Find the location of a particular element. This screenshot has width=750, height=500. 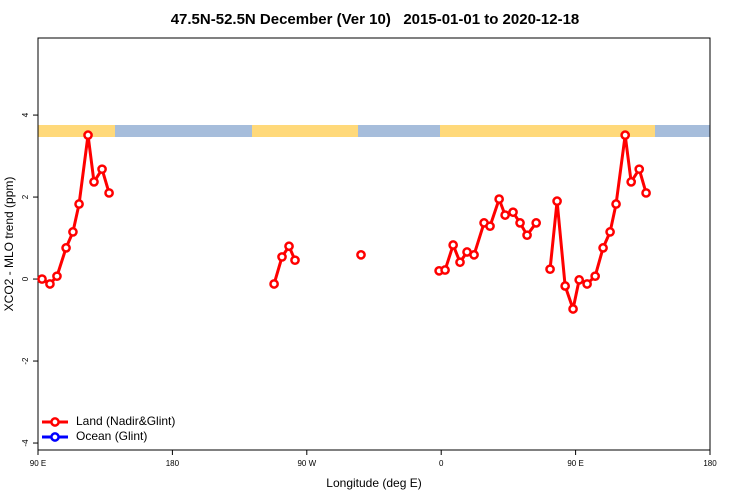

x-axis-label: Longitude (deg E) is located at coordinates (373, 483).